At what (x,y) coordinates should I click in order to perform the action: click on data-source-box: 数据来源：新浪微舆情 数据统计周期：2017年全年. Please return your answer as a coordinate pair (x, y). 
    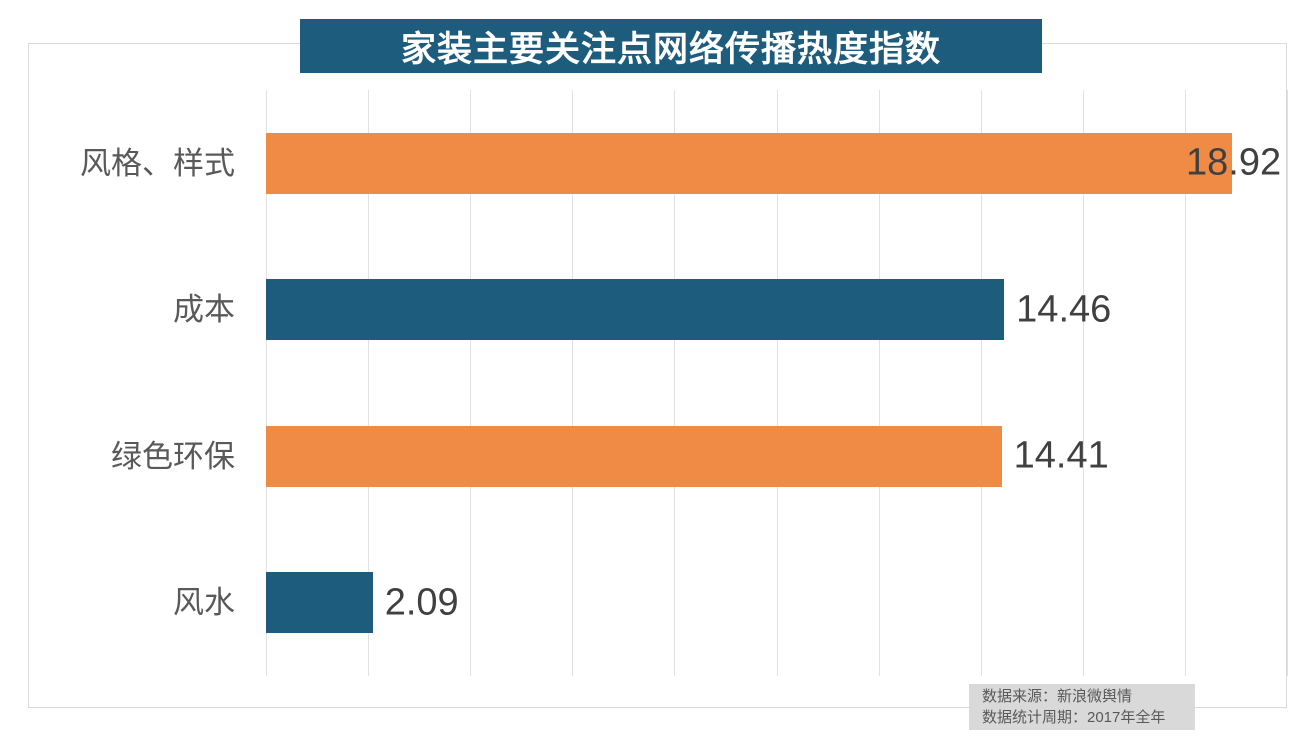
    Looking at the image, I should click on (1082, 707).